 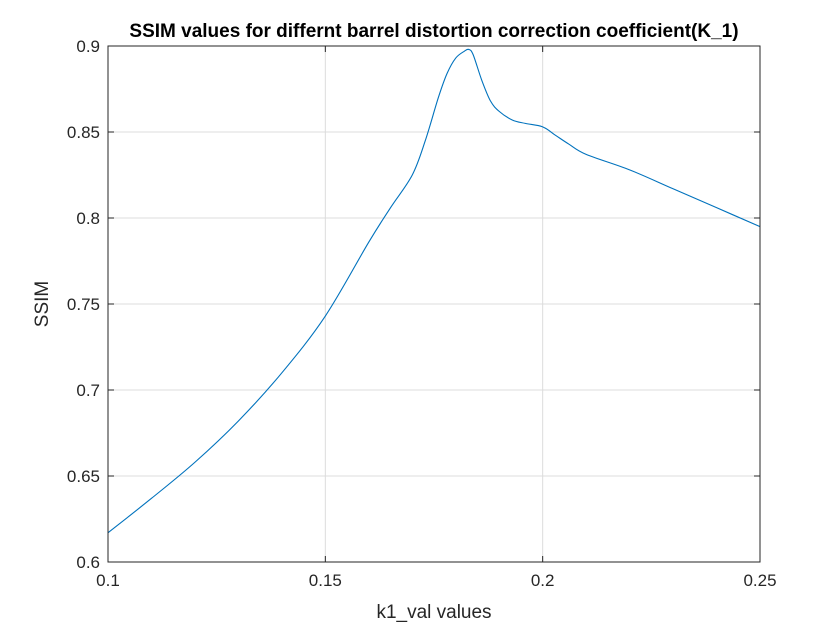 I want to click on x-tick-label: 0.15, so click(x=325, y=580).